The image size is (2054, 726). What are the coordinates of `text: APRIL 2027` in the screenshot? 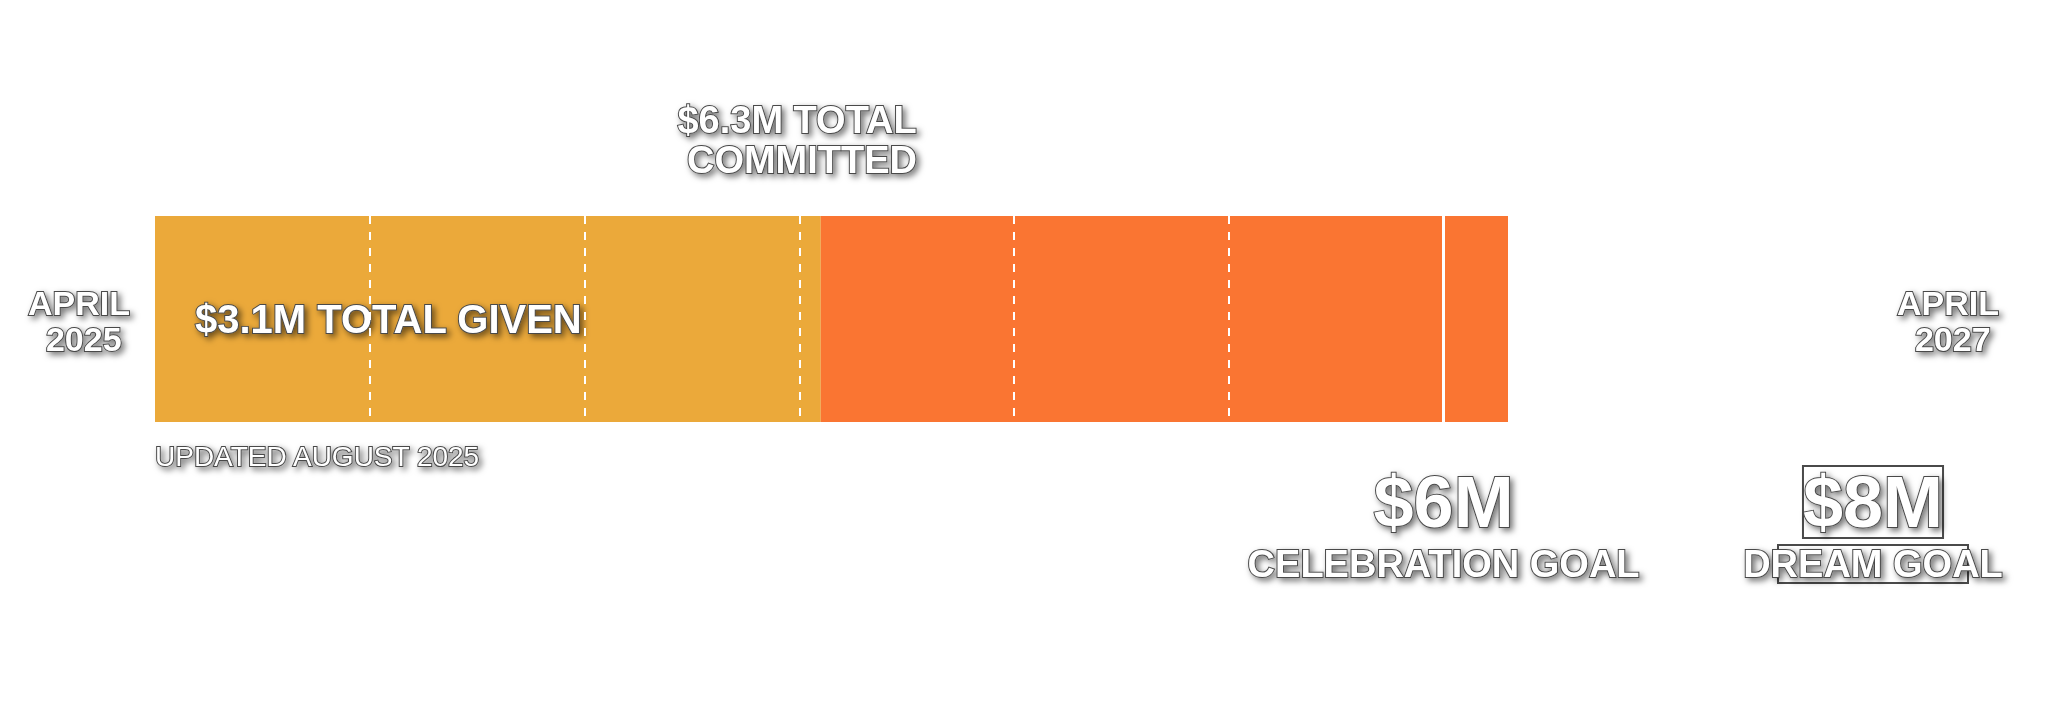 It's located at (1948, 321).